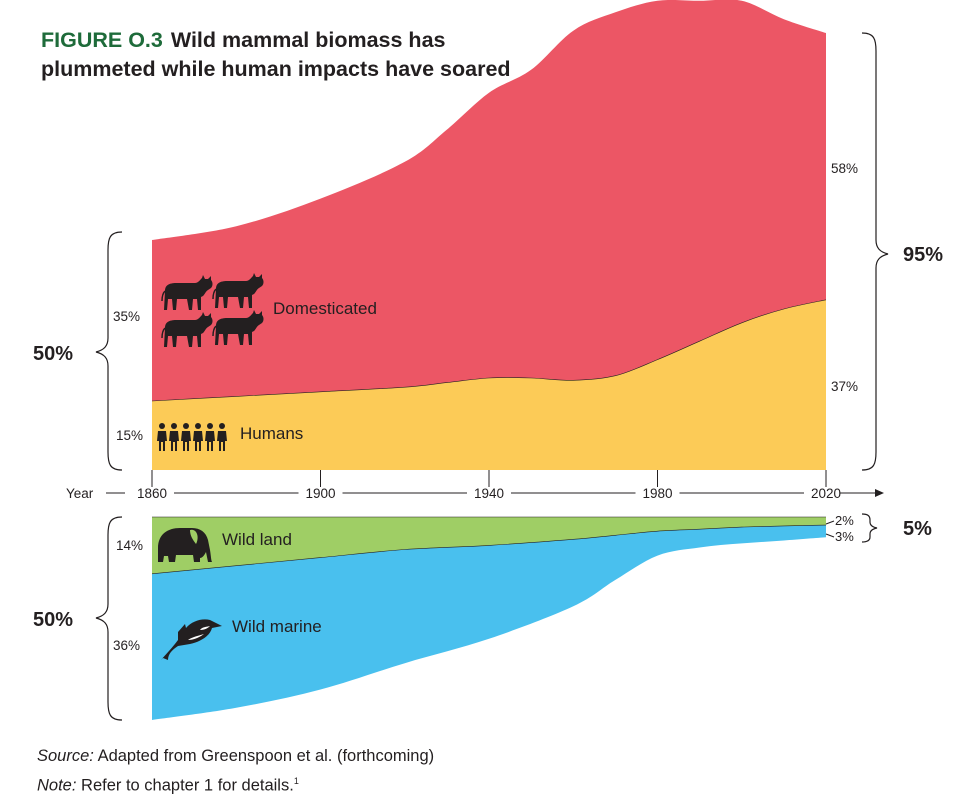  I want to click on x-tick-label: 1900, so click(320, 493).